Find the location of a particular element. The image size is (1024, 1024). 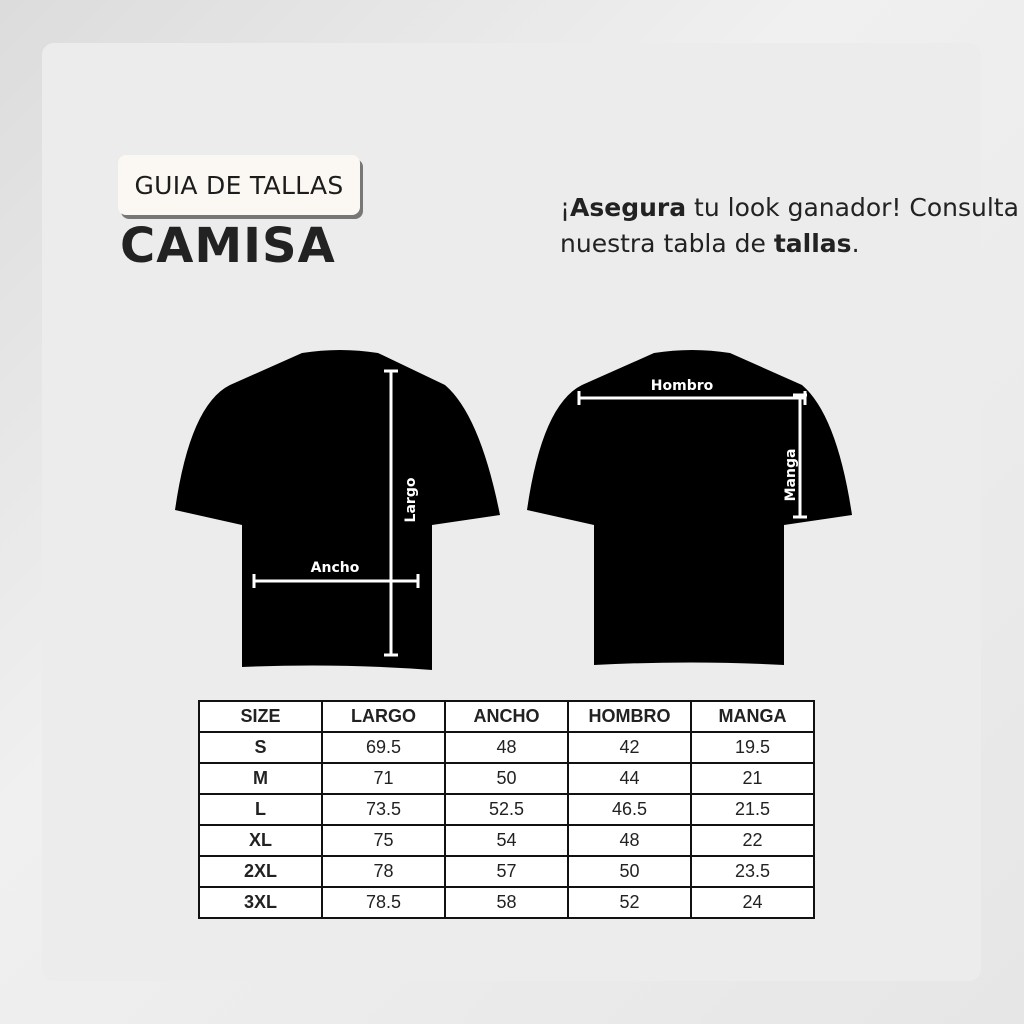

value-cell: 19.5 is located at coordinates (752, 747).